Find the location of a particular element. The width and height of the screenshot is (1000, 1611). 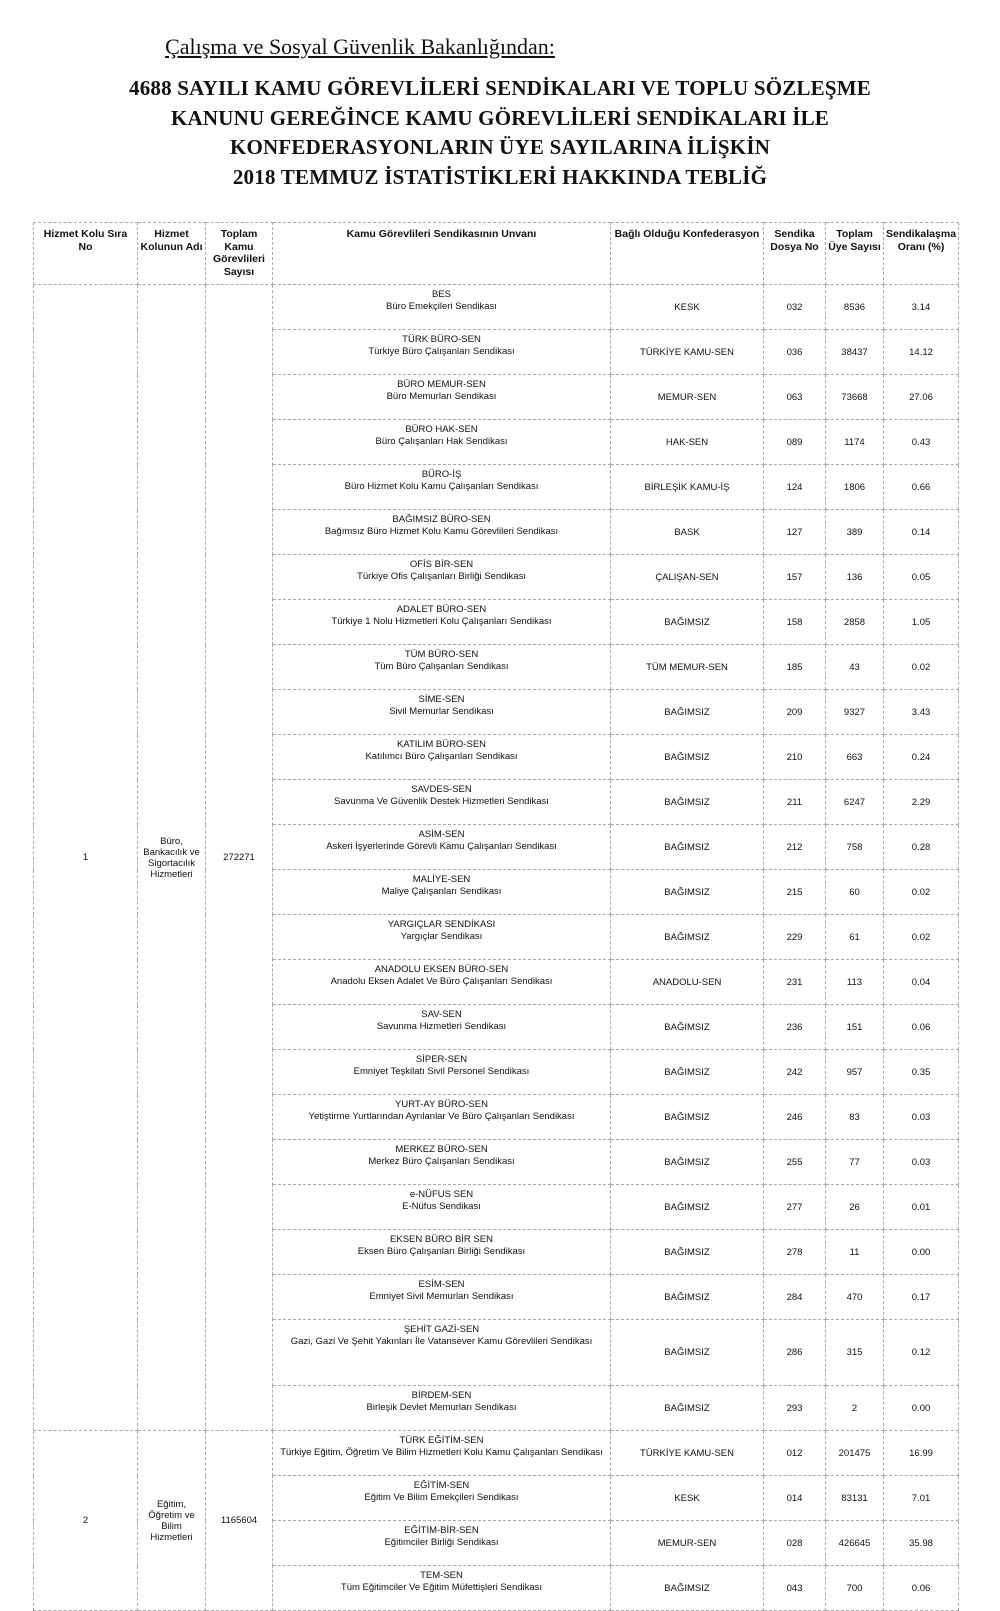

col-header-file-no: Sendika Dosya No is located at coordinates (794, 253).